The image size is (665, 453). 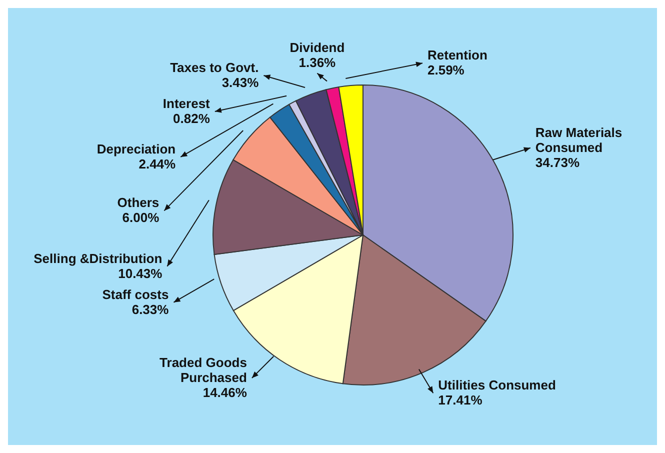 I want to click on slice-label: Staff costs, so click(x=135, y=294).